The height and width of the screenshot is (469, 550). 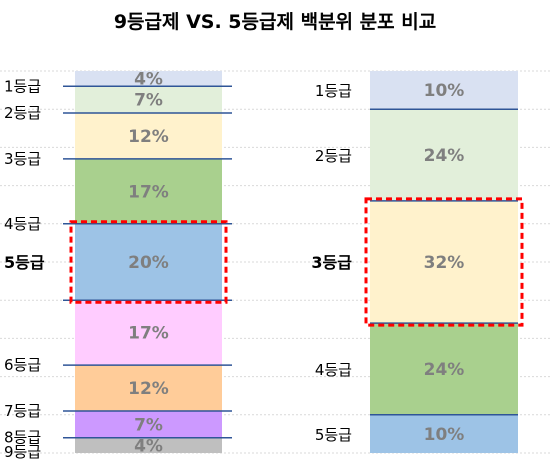 I want to click on data-label: 32%, so click(x=444, y=263).